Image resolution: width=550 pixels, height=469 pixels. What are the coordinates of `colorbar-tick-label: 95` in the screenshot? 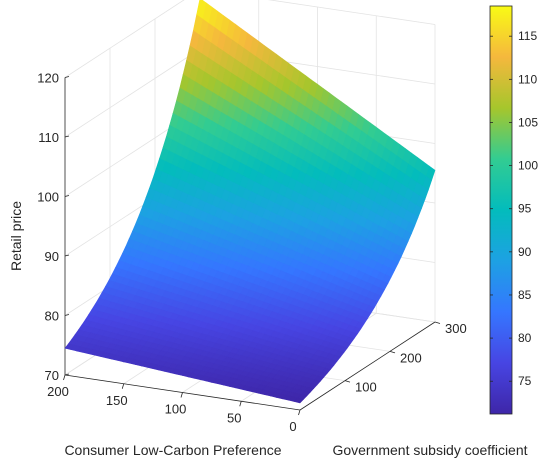 It's located at (525, 209).